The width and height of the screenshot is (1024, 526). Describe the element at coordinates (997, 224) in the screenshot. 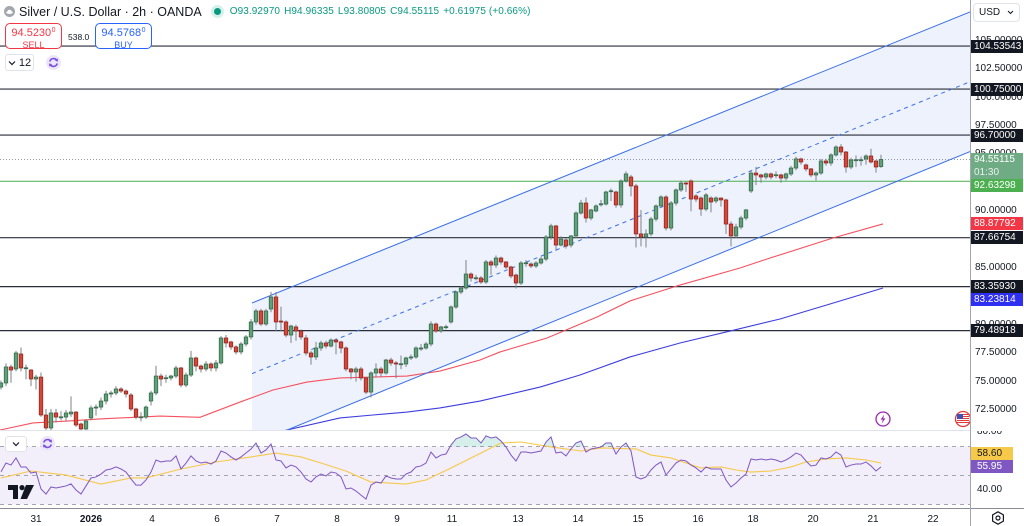

I see `price-badge: 88.87792` at that location.